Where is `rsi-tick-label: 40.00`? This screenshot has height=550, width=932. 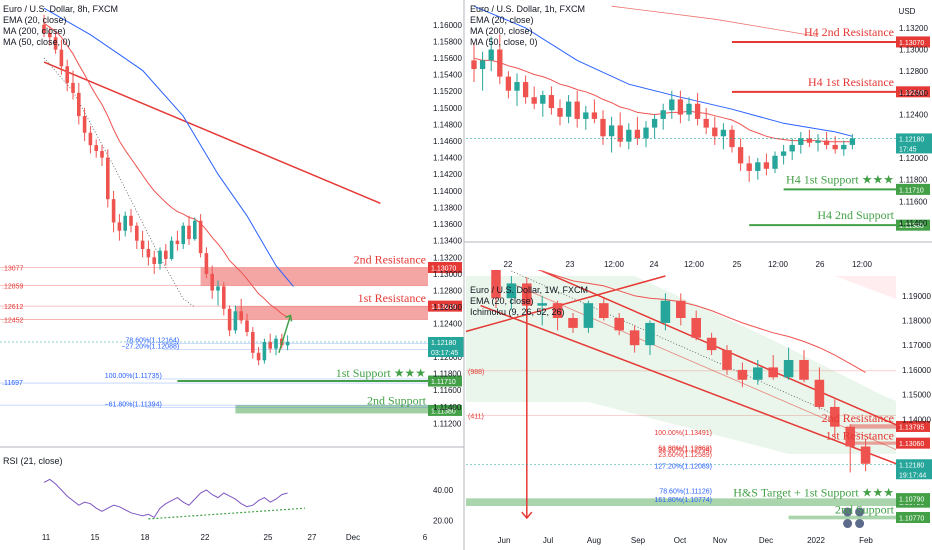 rsi-tick-label: 40.00 is located at coordinates (443, 490).